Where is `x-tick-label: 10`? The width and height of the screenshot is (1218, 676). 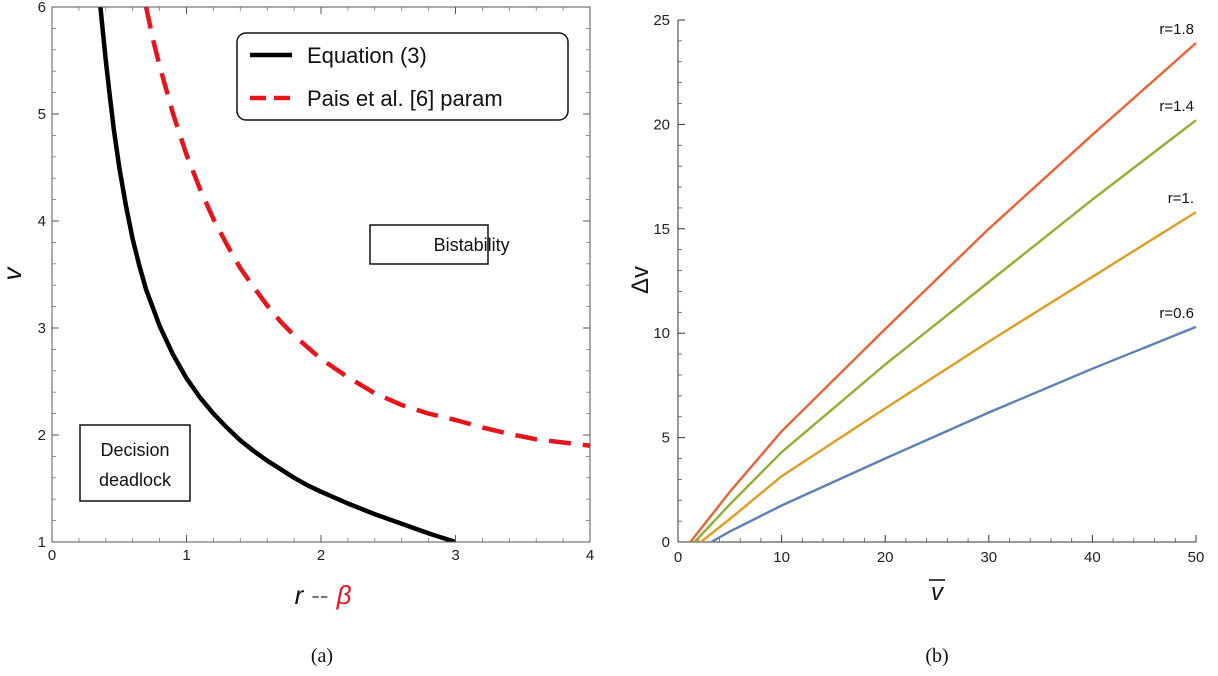 x-tick-label: 10 is located at coordinates (781, 557).